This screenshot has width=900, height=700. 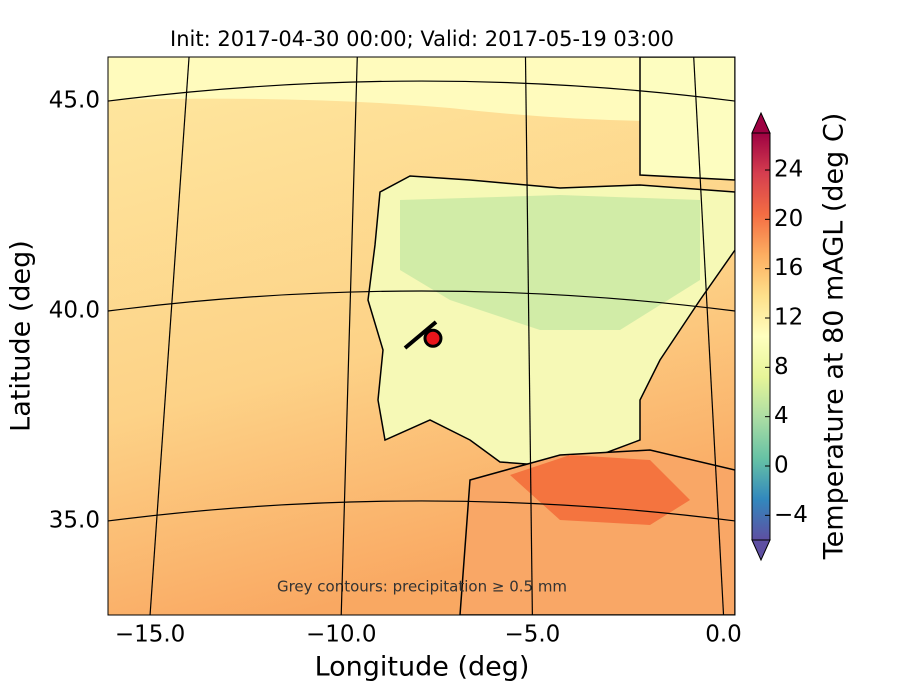 What do you see at coordinates (74, 101) in the screenshot?
I see `y-tick-label: 45.0` at bounding box center [74, 101].